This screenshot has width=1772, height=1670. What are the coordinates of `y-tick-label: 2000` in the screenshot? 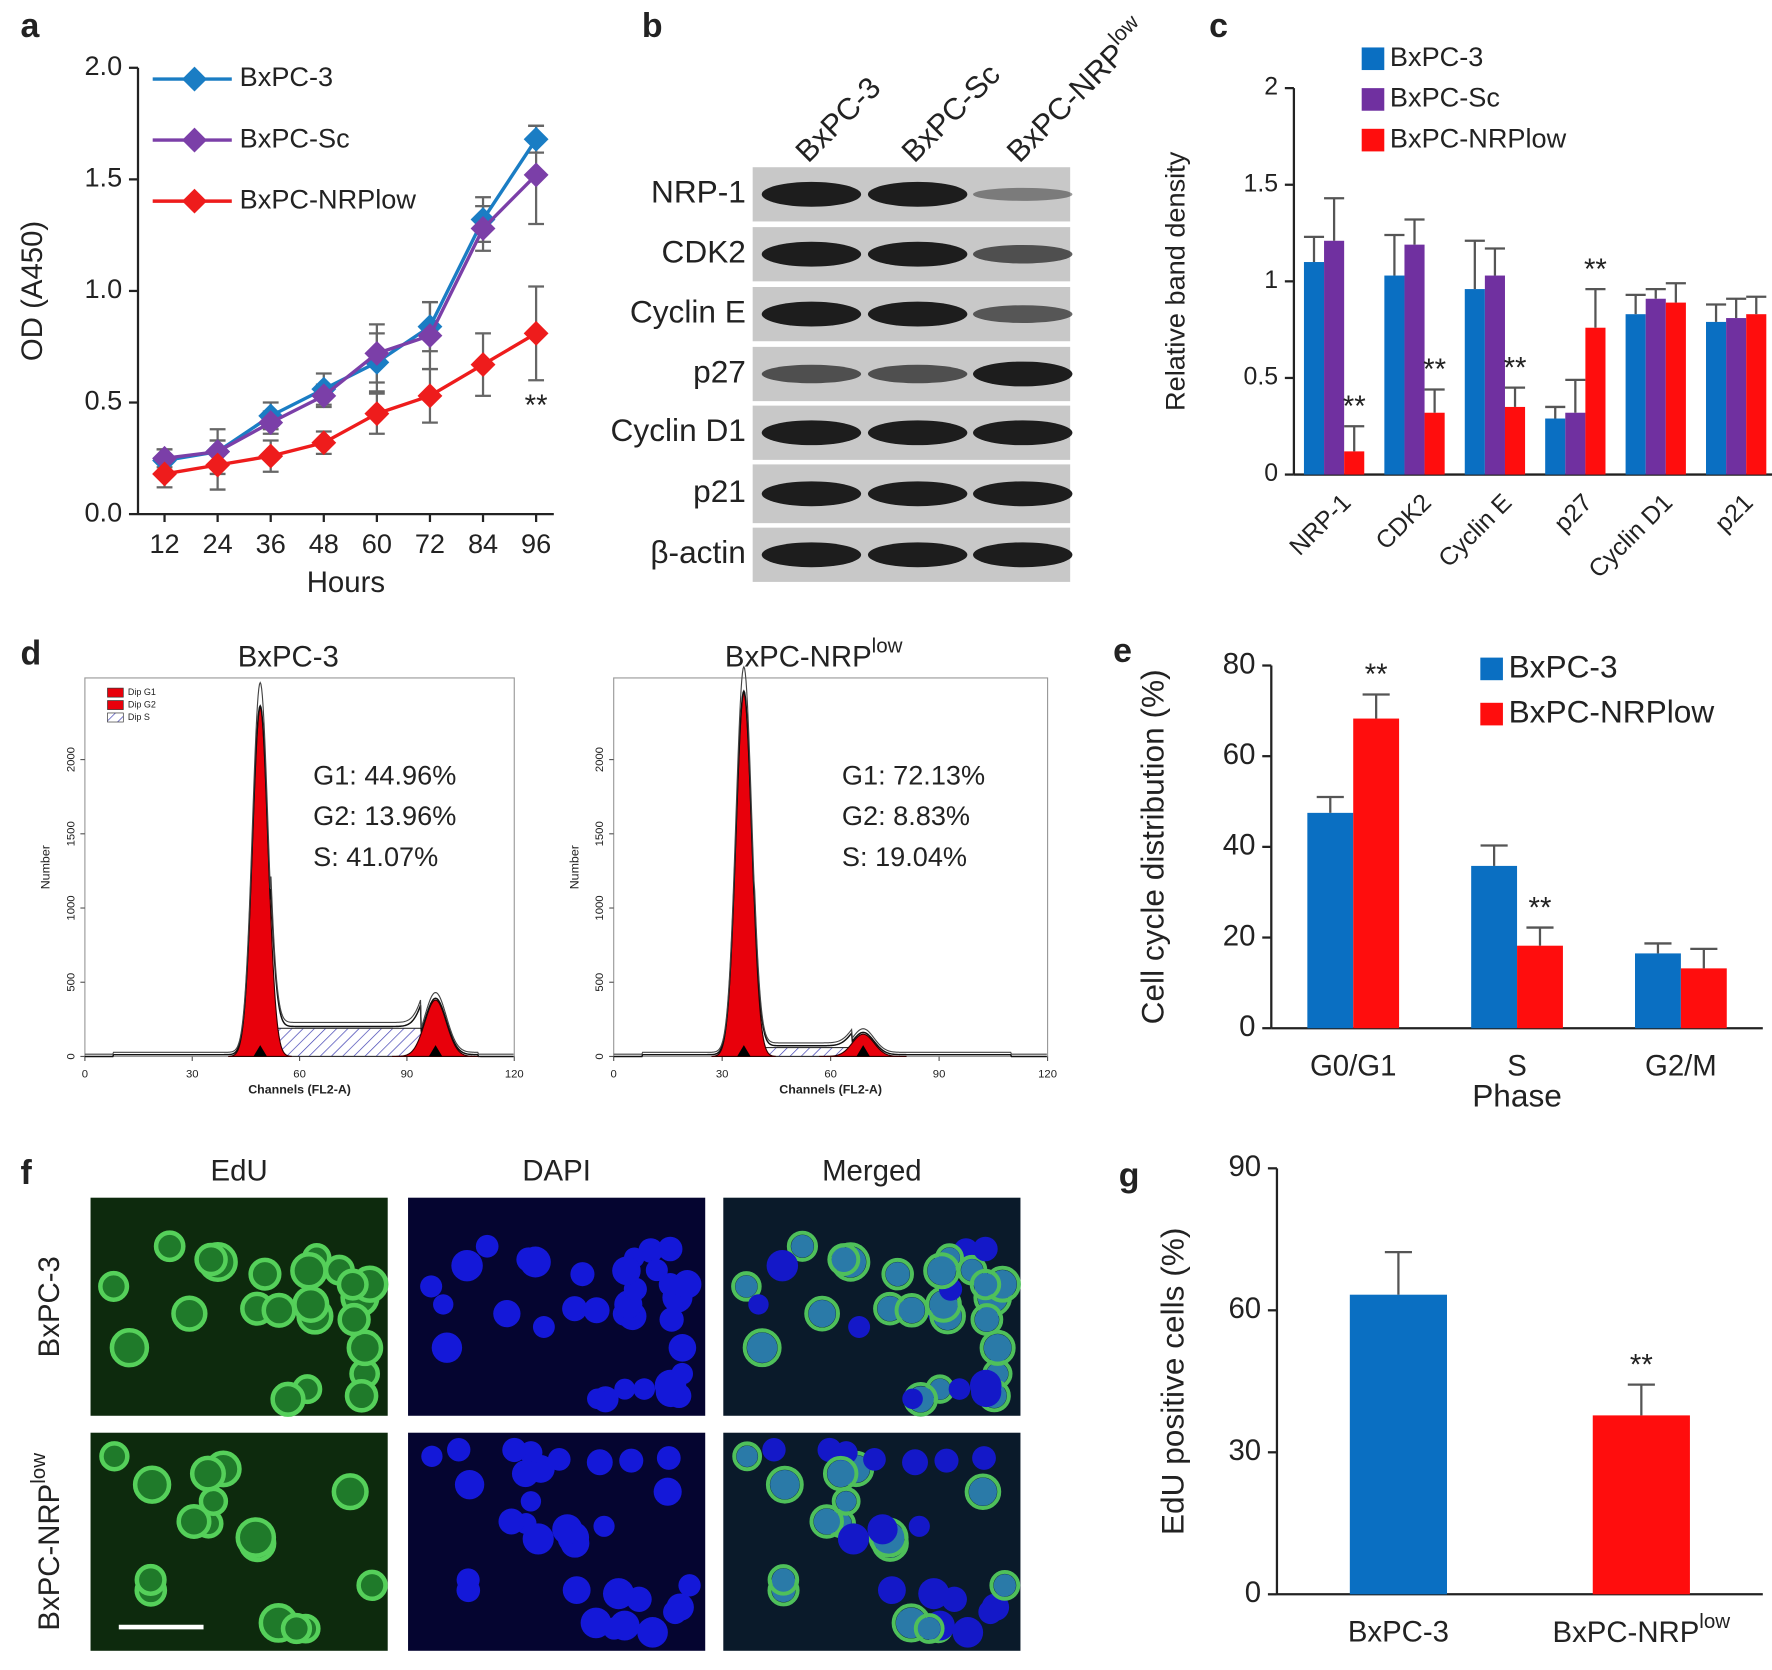 It's located at (71, 759).